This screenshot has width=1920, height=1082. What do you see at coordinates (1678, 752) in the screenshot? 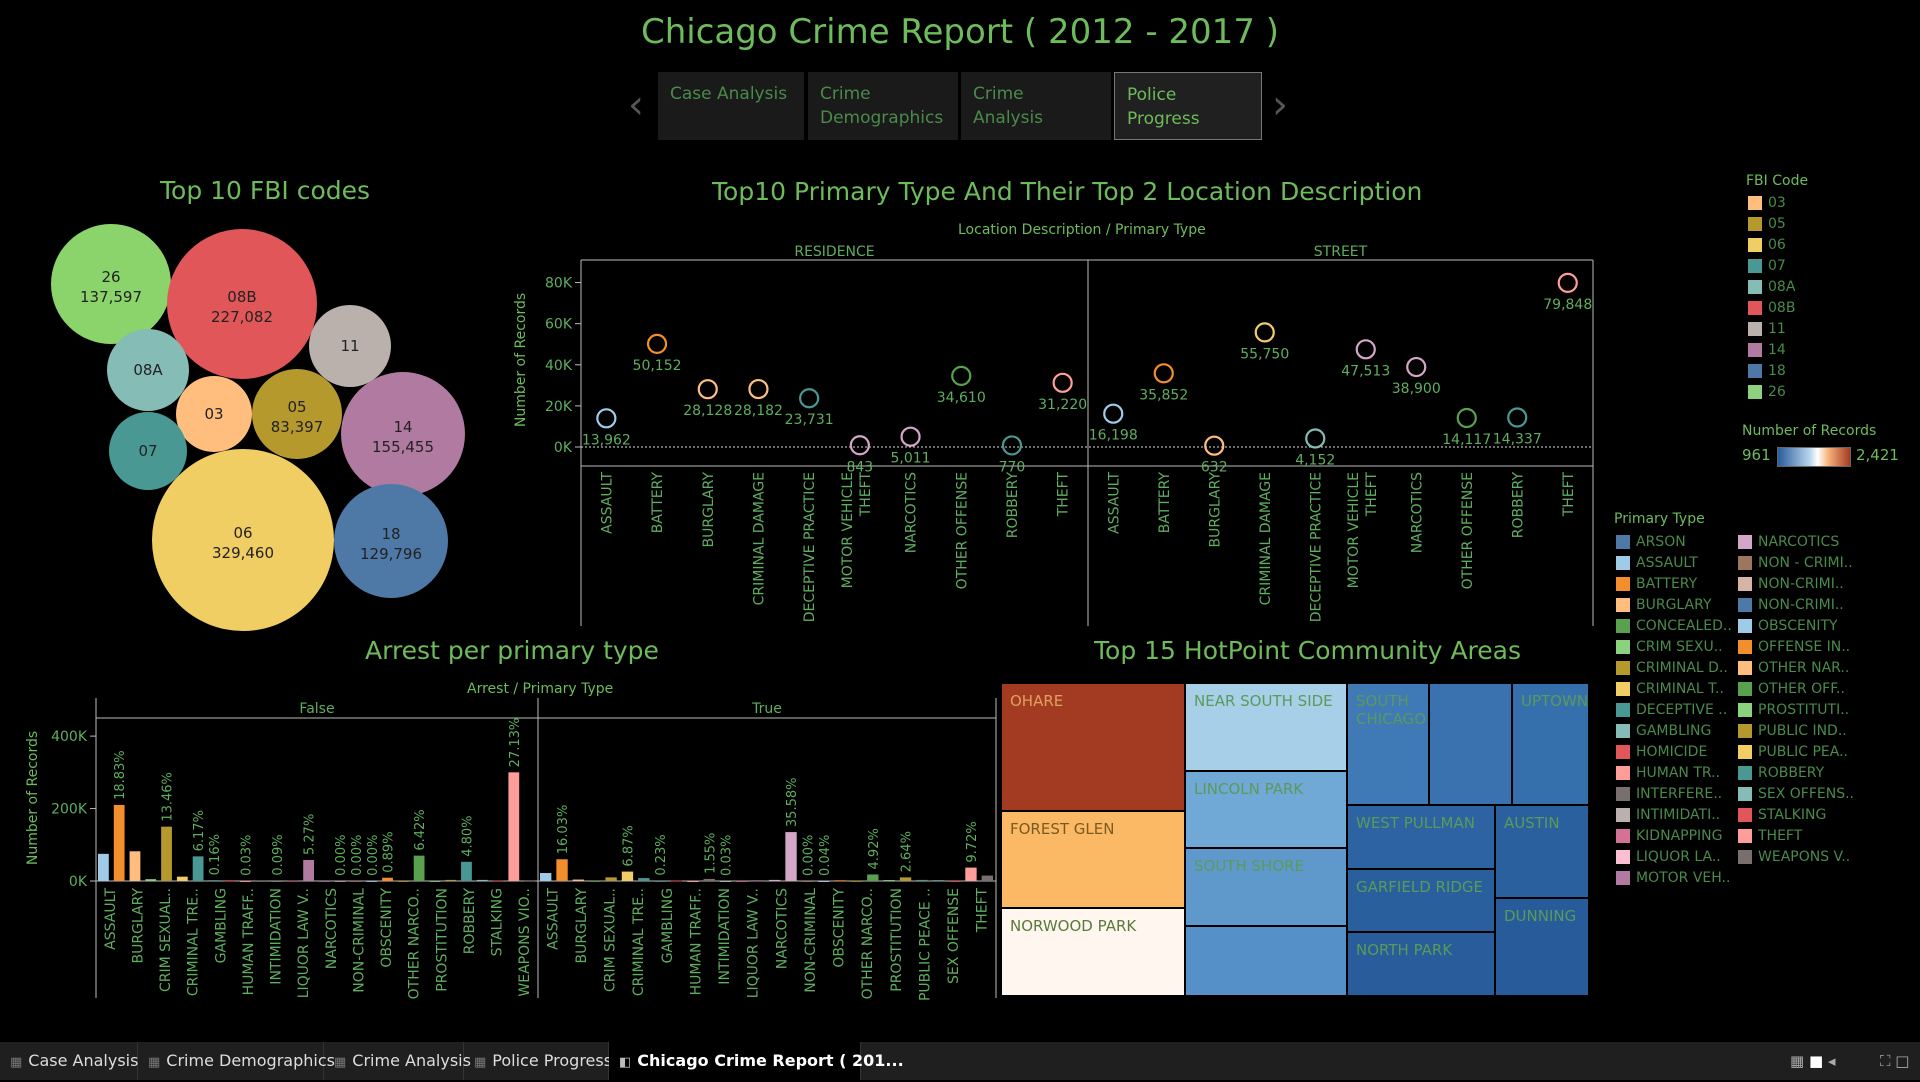
I see `legend-item: HOMICIDE` at bounding box center [1678, 752].